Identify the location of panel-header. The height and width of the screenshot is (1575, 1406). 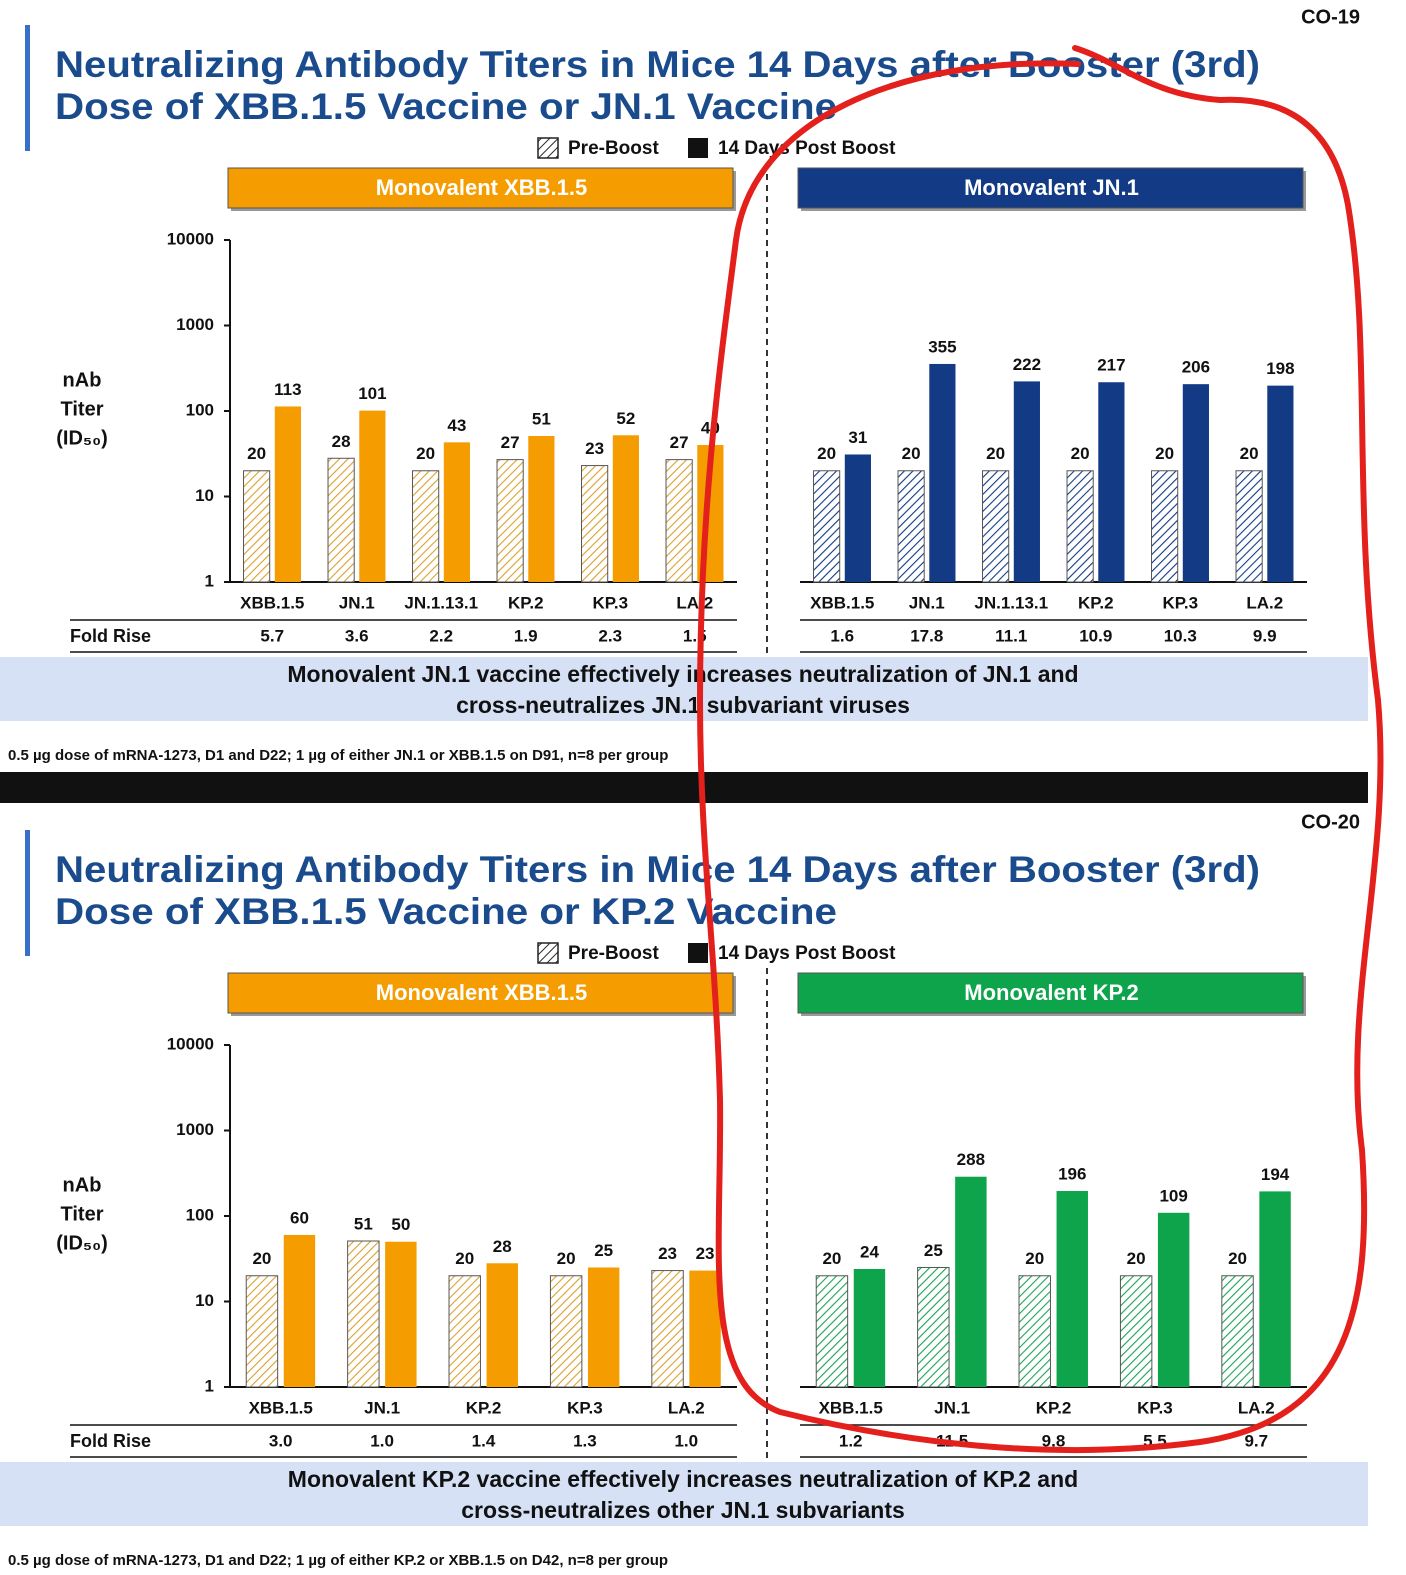
(480, 993).